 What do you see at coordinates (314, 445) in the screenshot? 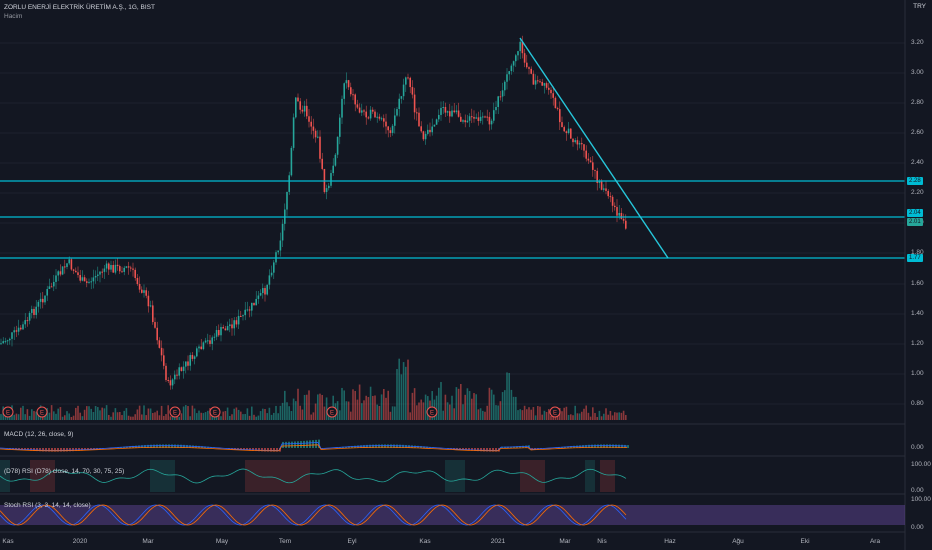
I see `macd-panel` at bounding box center [314, 445].